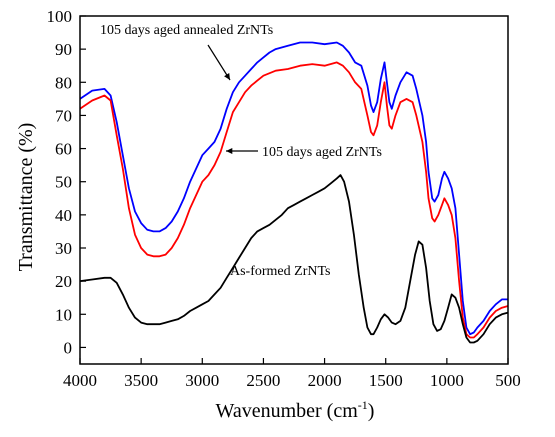  I want to click on x-tick-label: 500, so click(508, 380).